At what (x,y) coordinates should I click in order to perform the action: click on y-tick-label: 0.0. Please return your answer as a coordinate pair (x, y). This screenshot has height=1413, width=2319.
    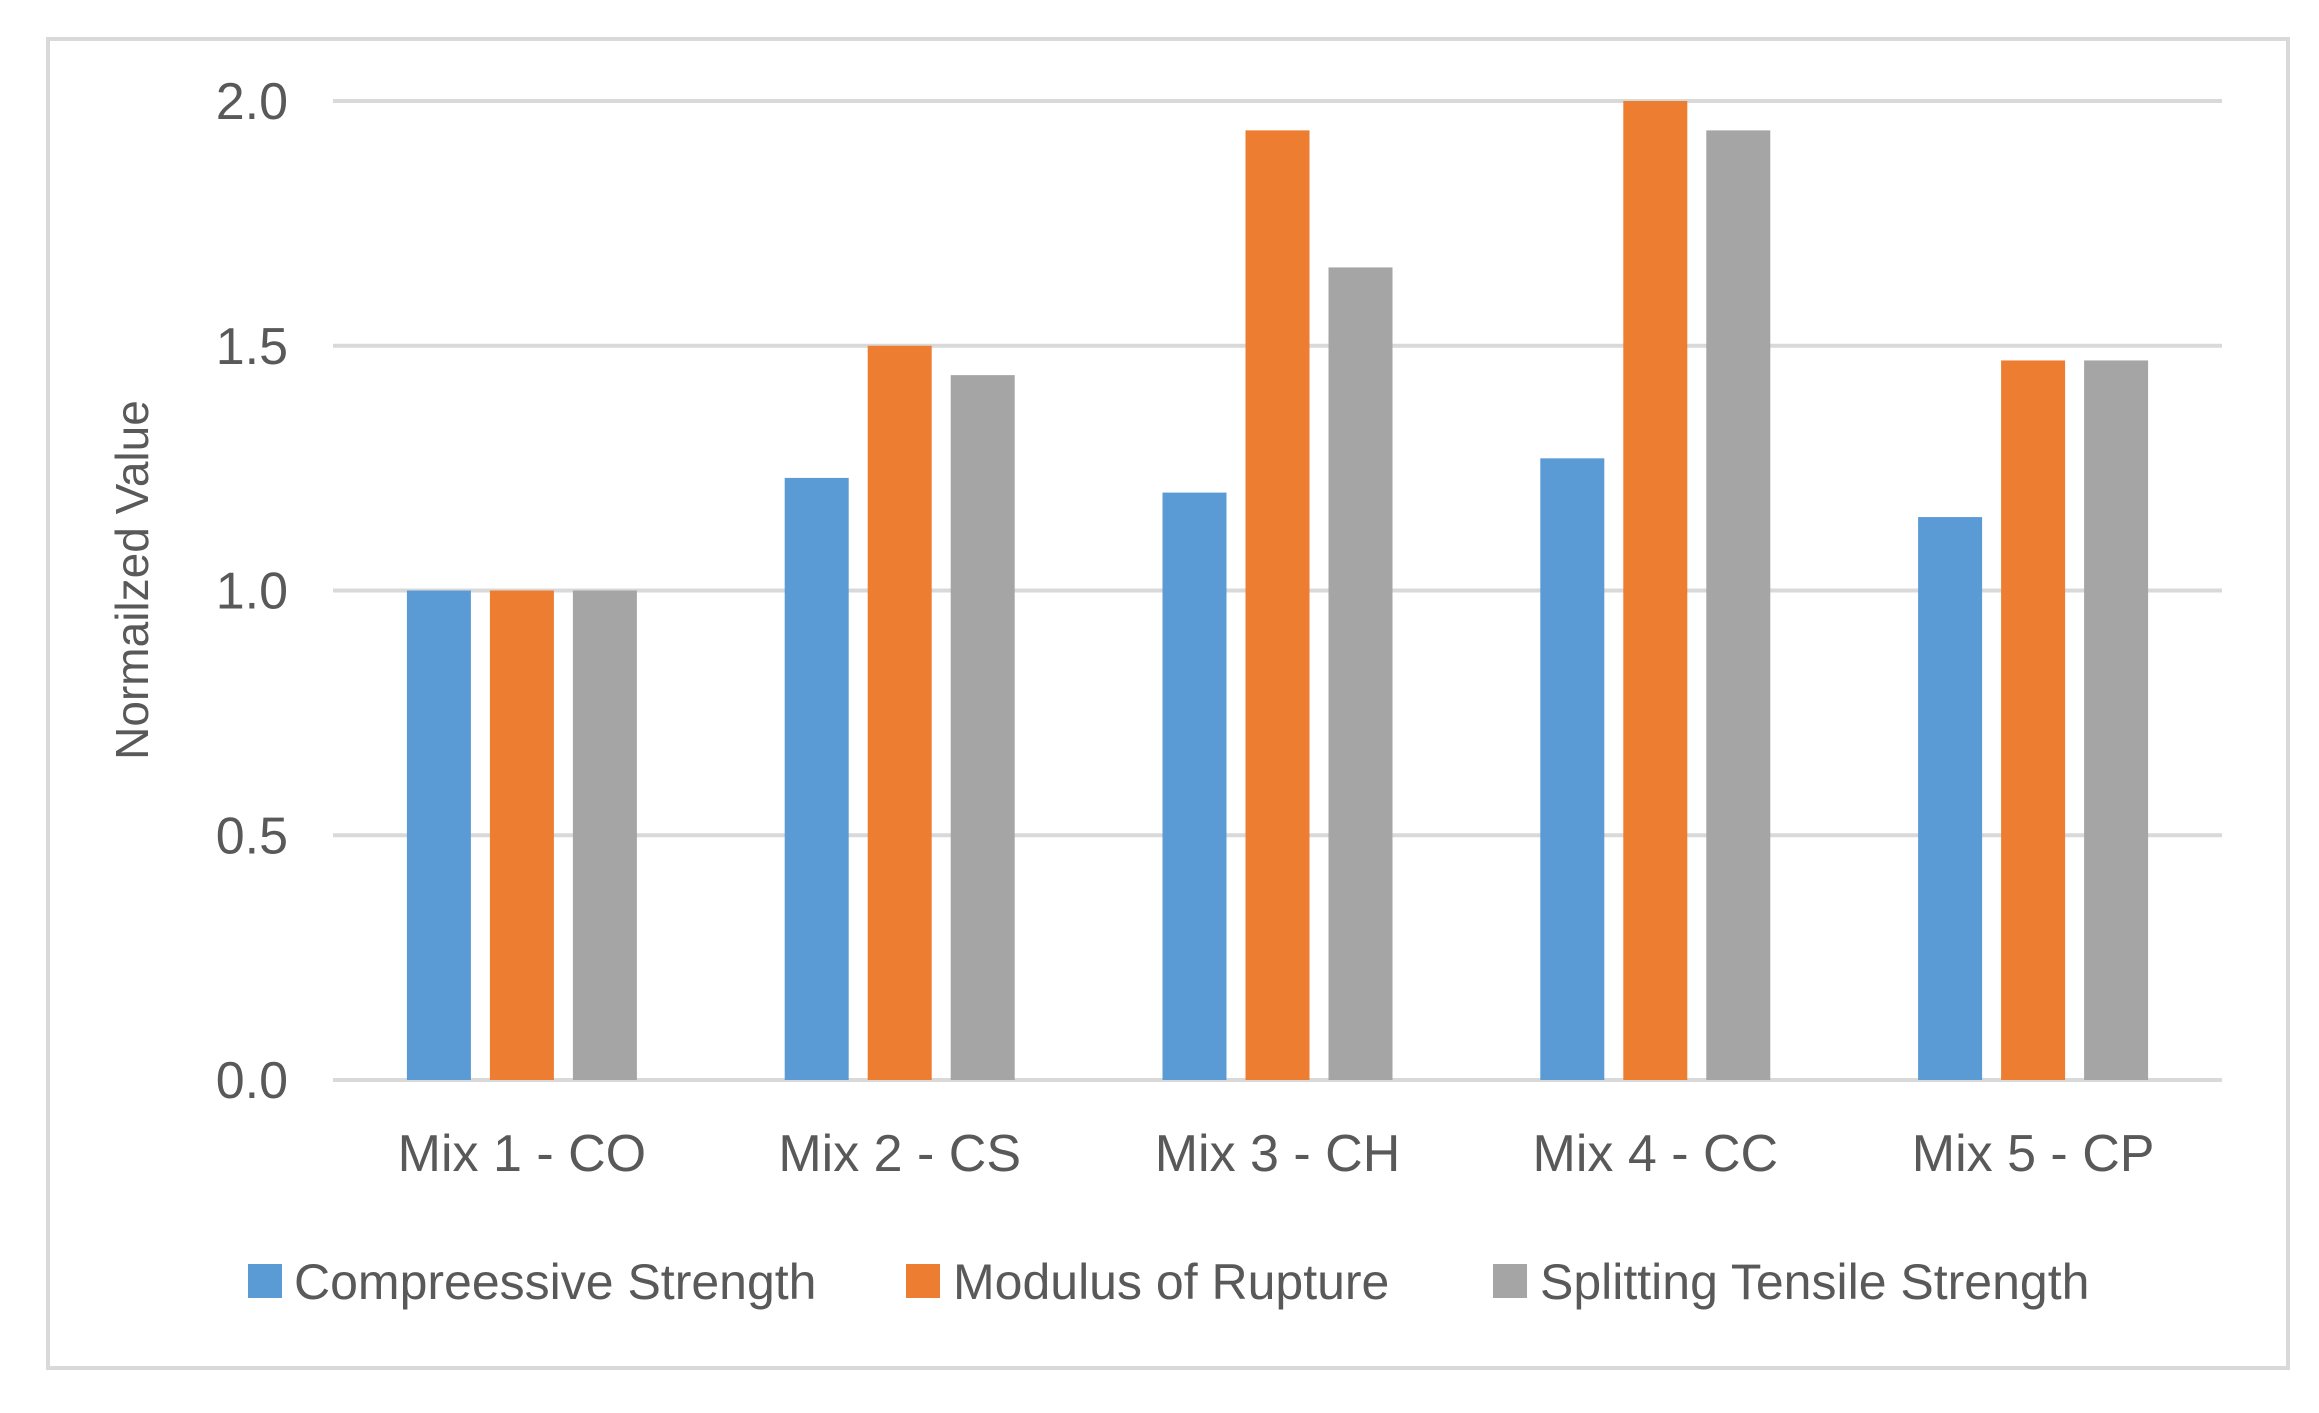
    Looking at the image, I should click on (252, 1081).